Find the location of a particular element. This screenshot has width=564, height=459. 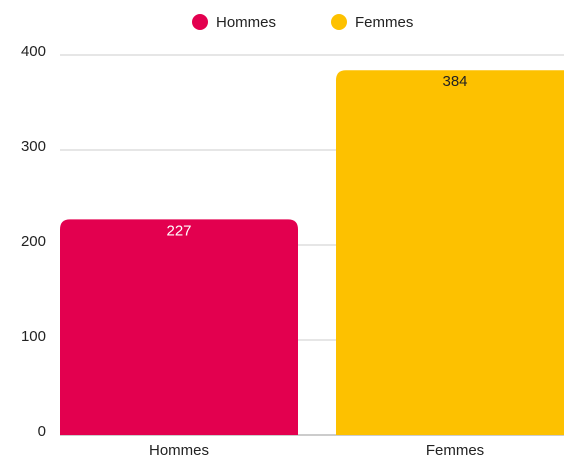

y-tick-label: 400 is located at coordinates (33, 51).